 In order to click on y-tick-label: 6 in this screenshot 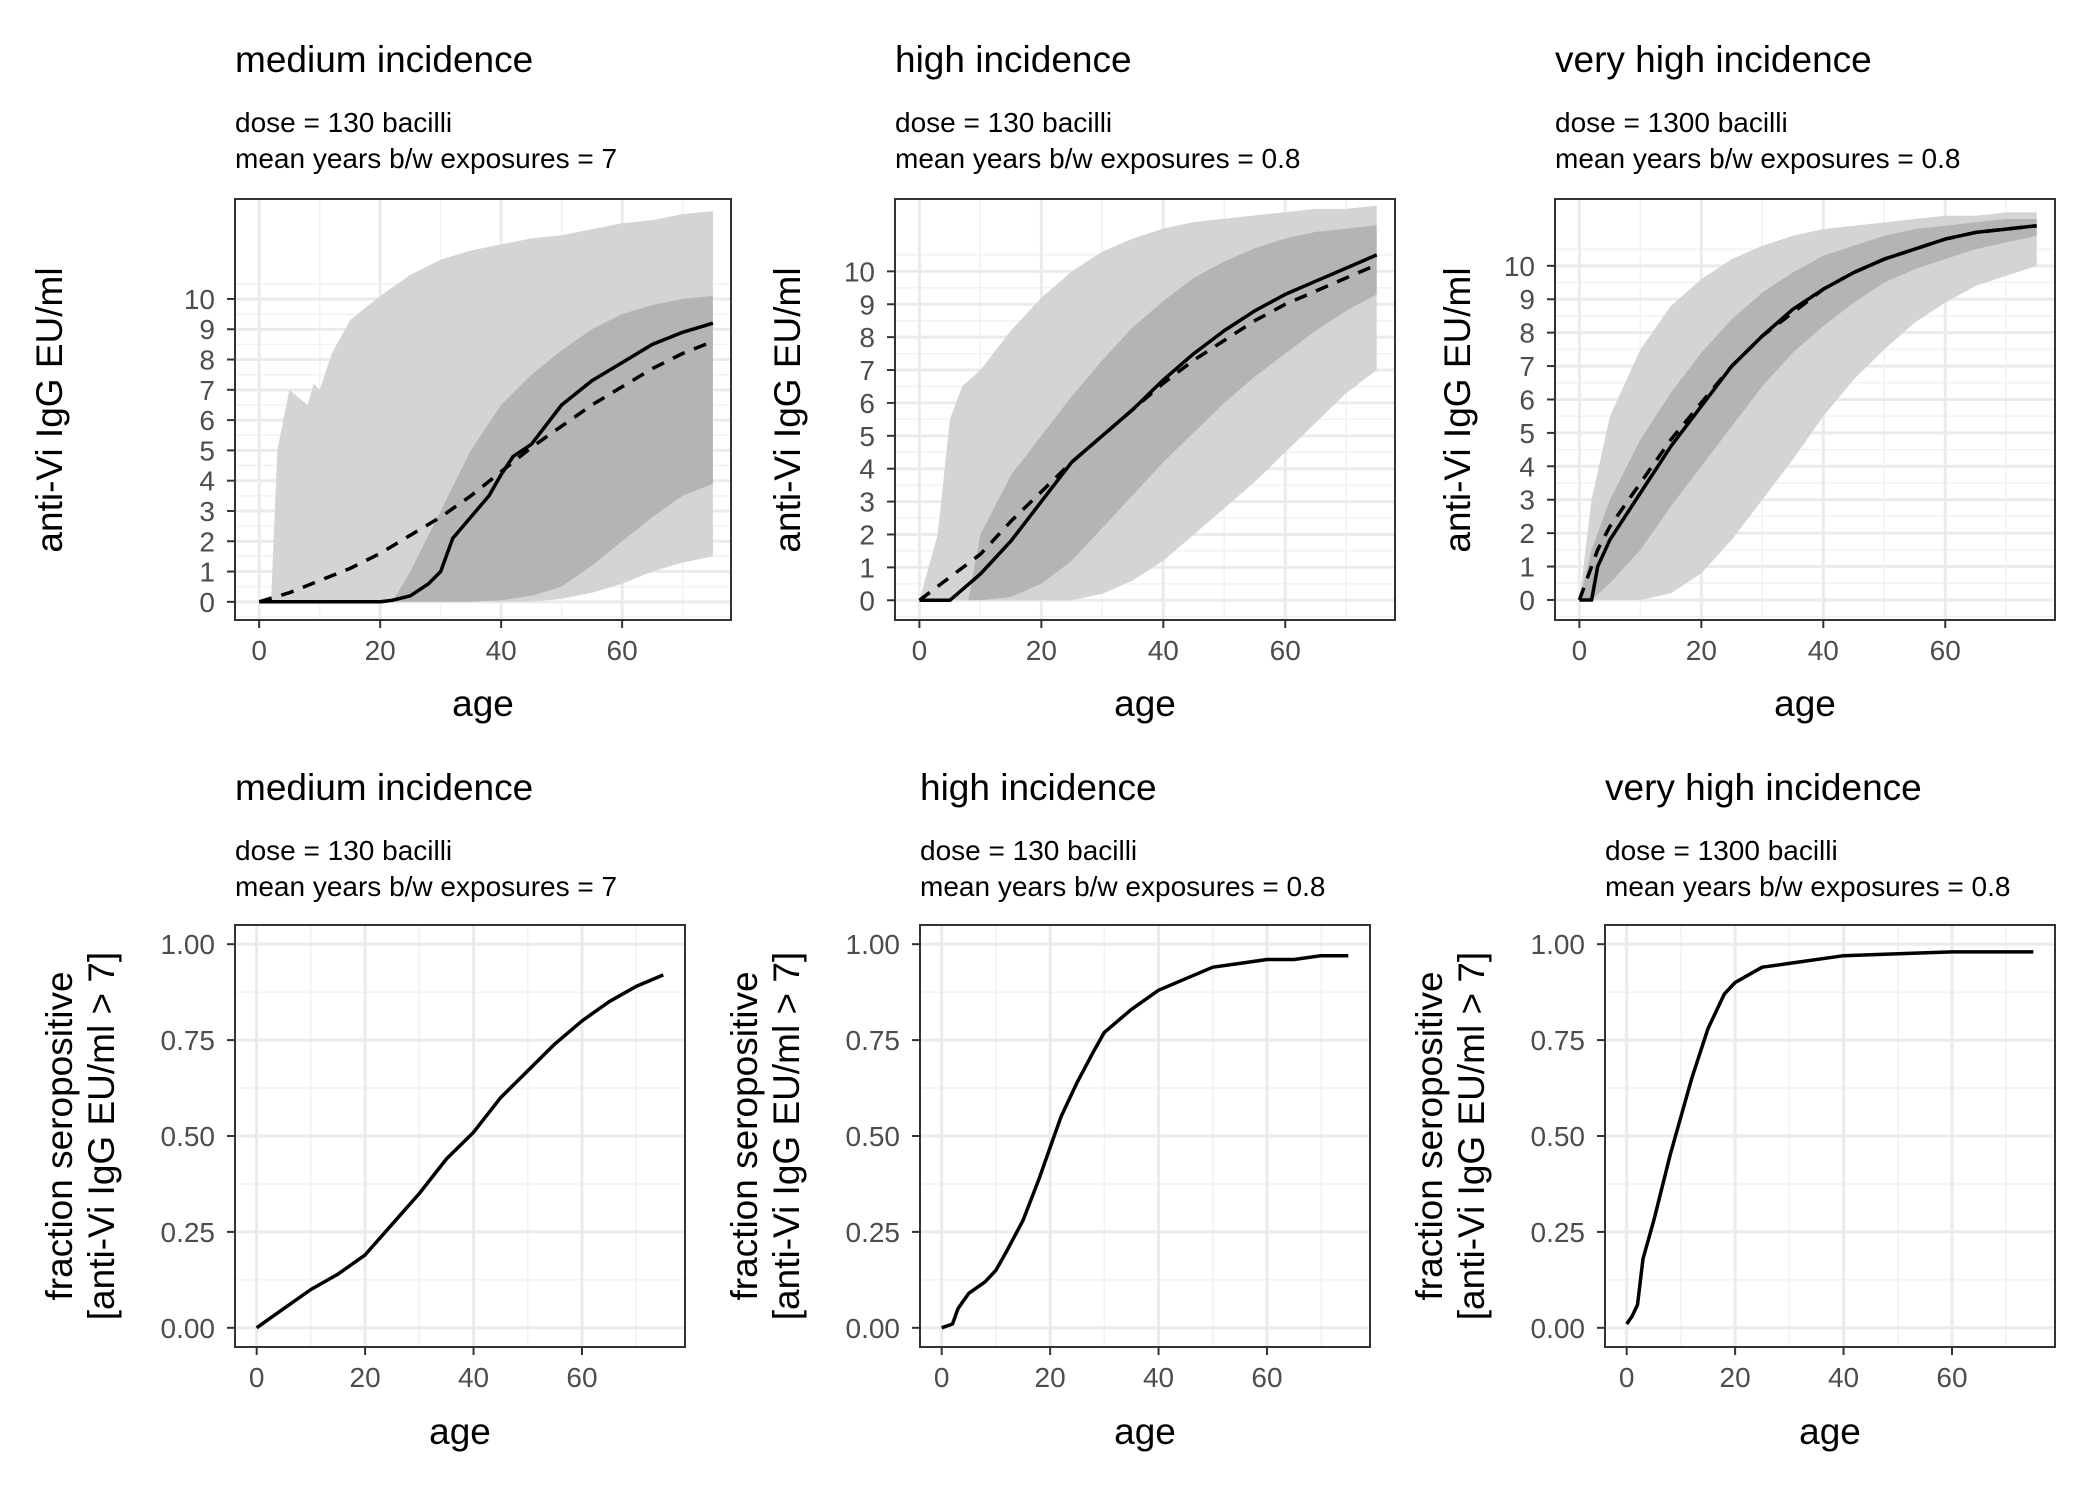, I will do `click(207, 420)`.